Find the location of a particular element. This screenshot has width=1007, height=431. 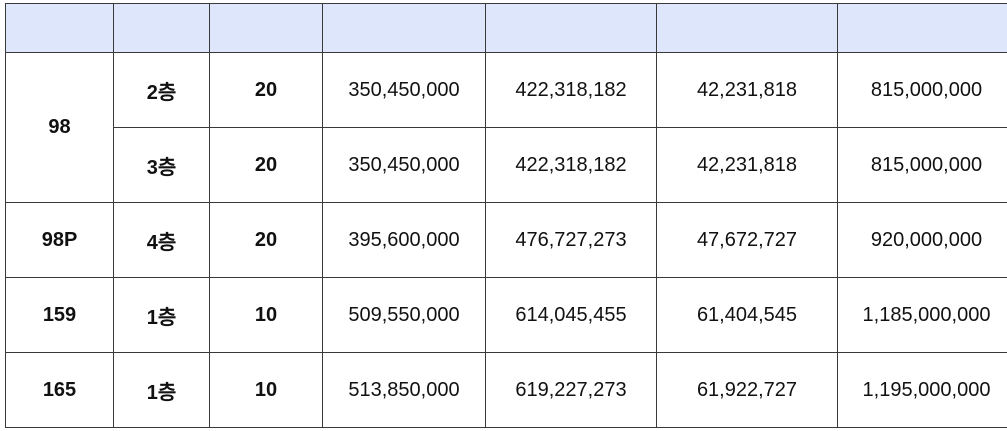

type-cell: 165 is located at coordinates (59, 390).